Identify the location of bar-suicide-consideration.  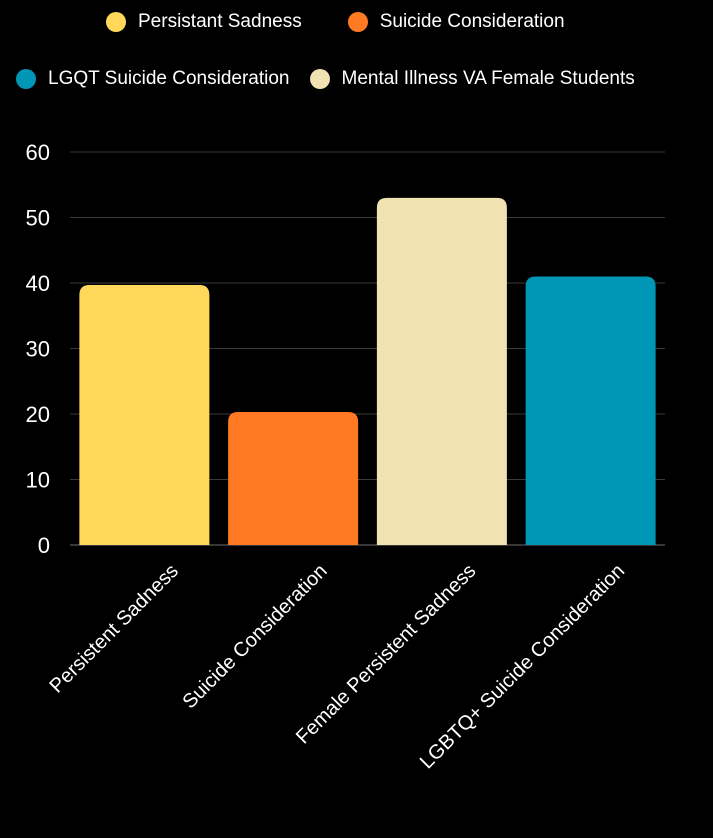
(293, 478).